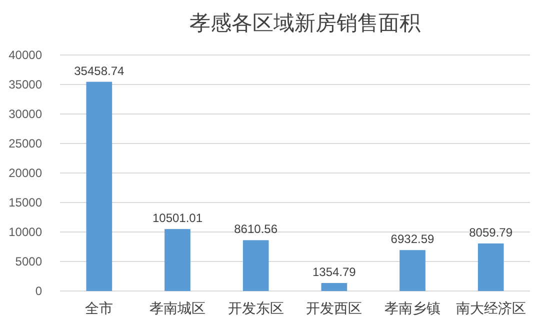 The height and width of the screenshot is (331, 550). I want to click on y-tick-label: 0, so click(38, 291).